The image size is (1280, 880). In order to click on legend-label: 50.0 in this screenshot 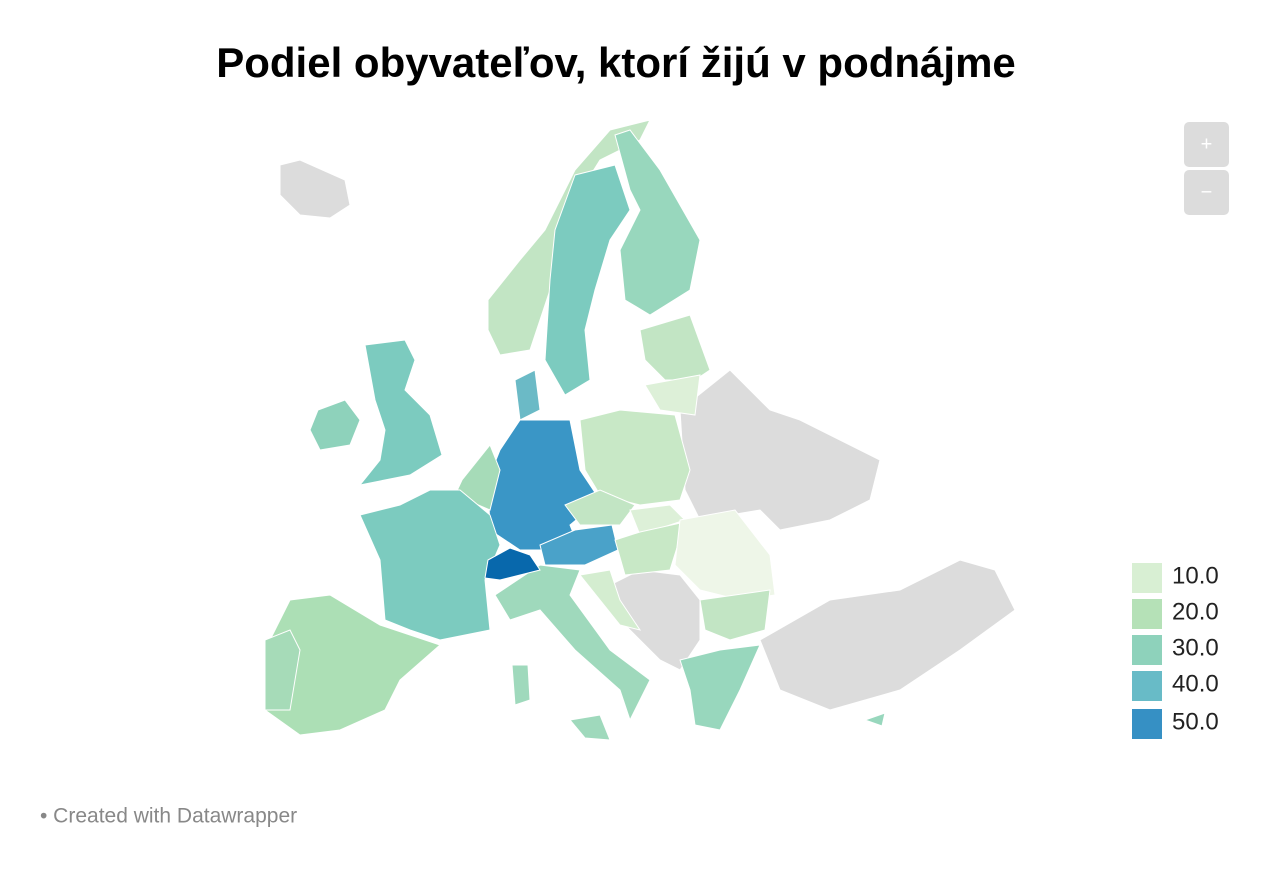, I will do `click(1195, 721)`.